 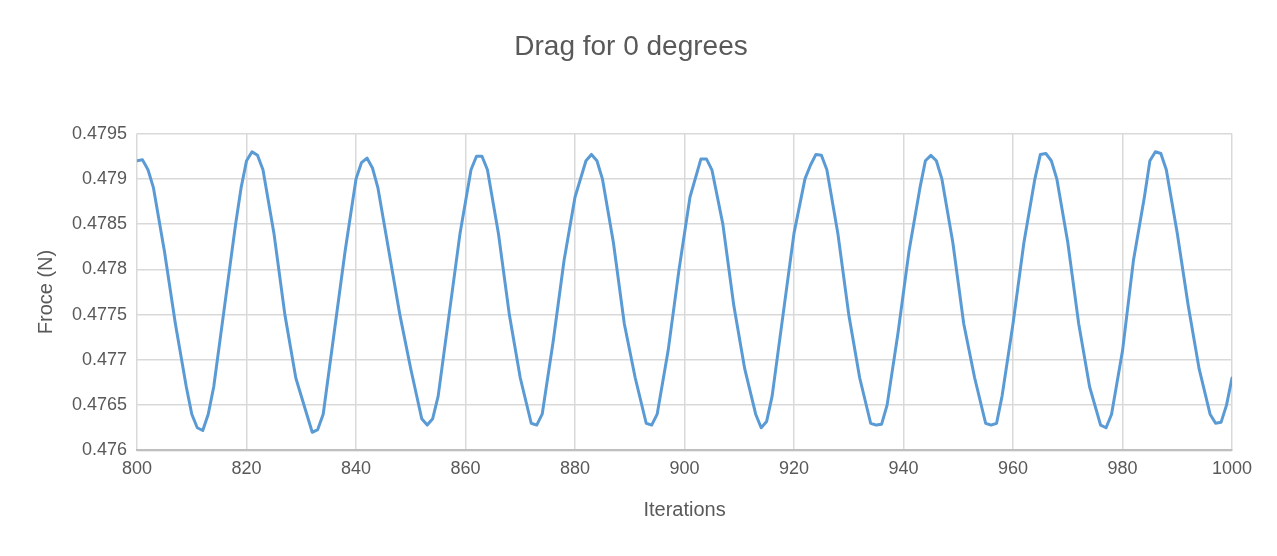 I want to click on y-tick-label: 0.478, so click(x=105, y=268).